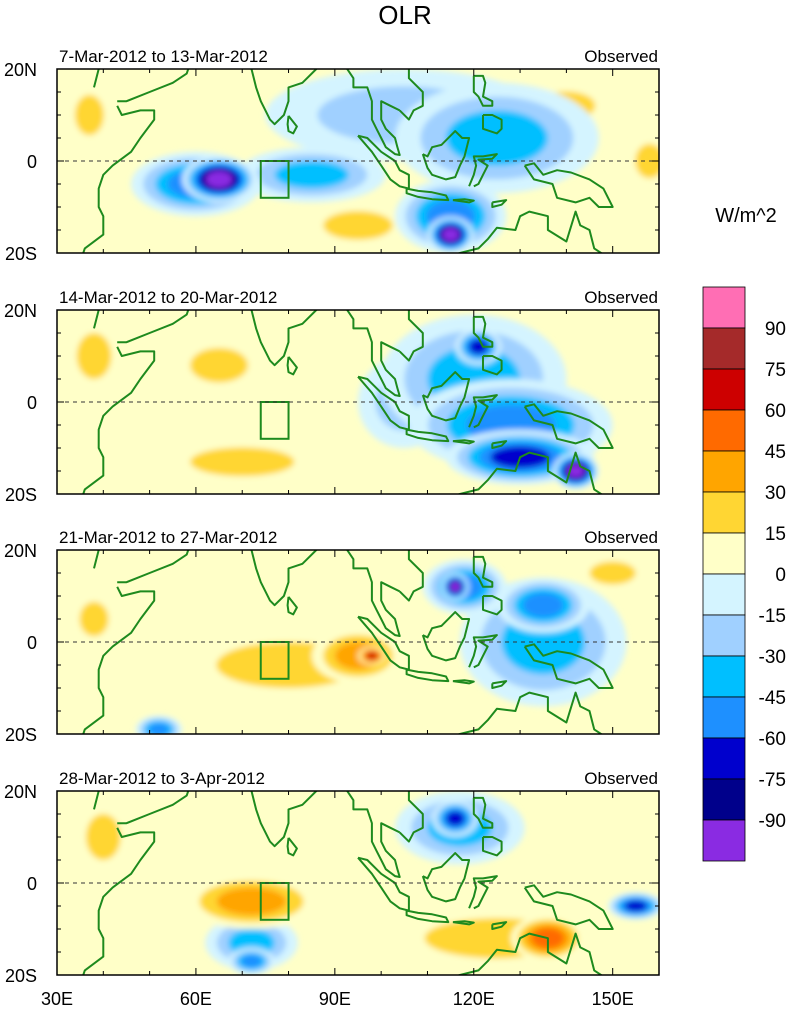  Describe the element at coordinates (57, 999) in the screenshot. I see `x-tick-label: 30E` at that location.